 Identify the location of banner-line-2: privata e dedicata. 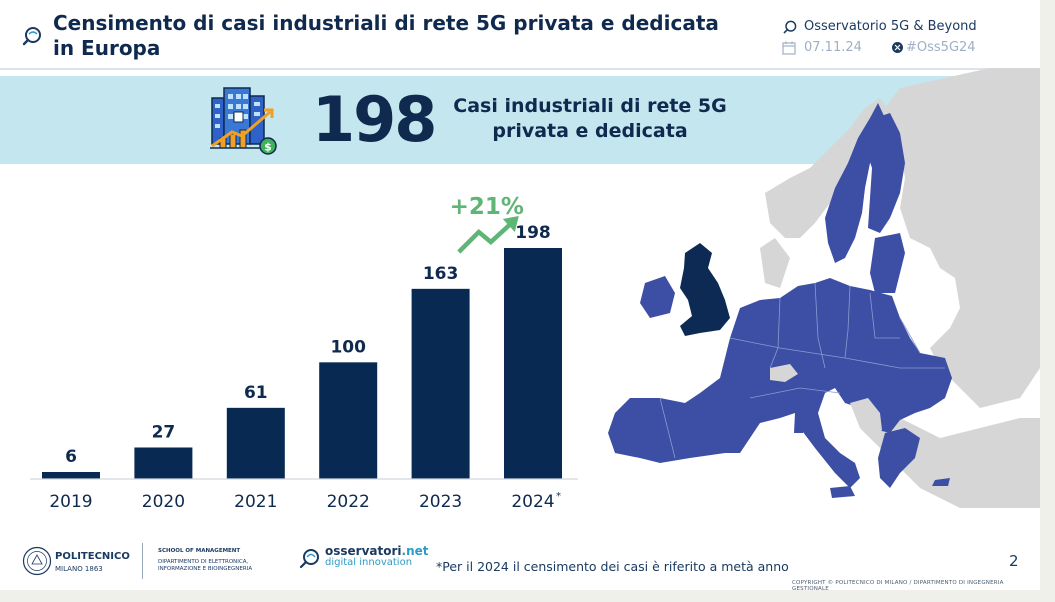
(590, 131).